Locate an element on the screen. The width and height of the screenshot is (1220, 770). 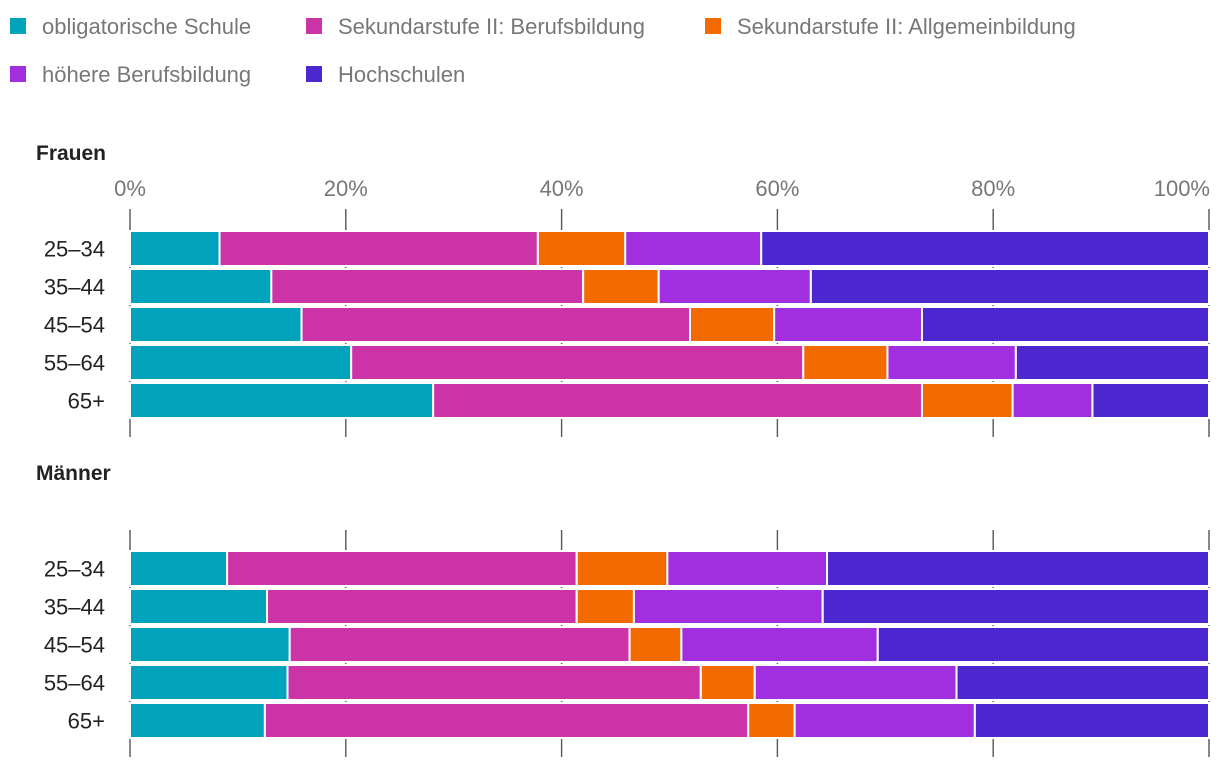
bar-segment-obligatorische-schule: Männer 25–34 – obligatorische Schule: 9% is located at coordinates (179, 568).